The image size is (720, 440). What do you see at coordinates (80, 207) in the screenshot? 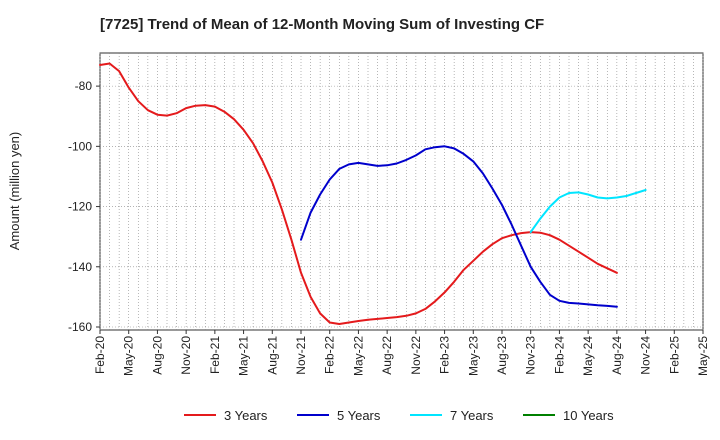
I see `y-tick-label: -120` at bounding box center [80, 207].